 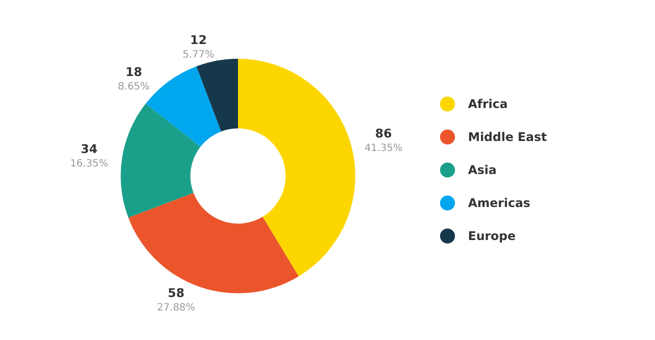 I want to click on data-label: 12 5.77%, so click(x=198, y=46).